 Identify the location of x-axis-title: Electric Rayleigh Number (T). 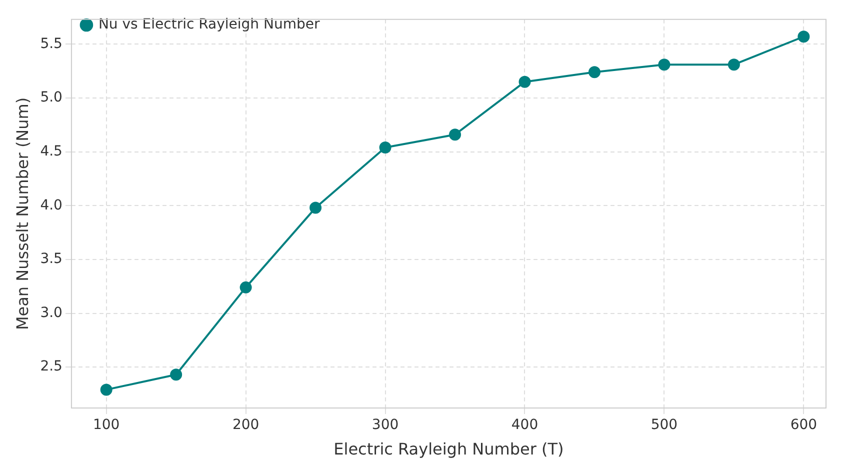
(449, 449).